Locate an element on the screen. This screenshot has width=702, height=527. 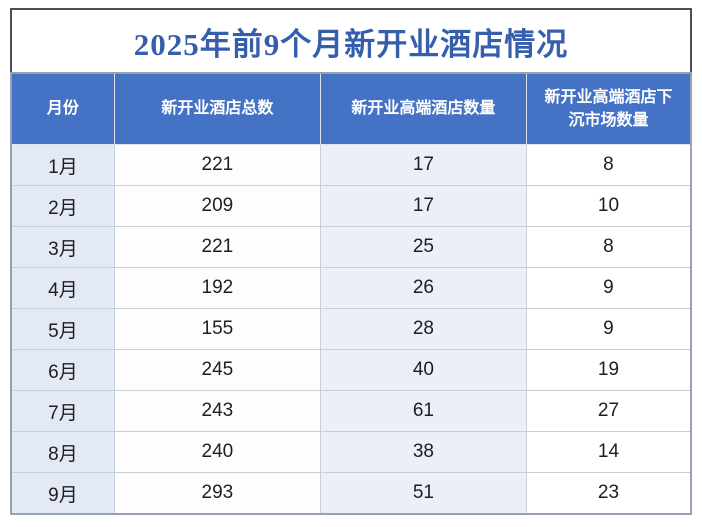
cell-month: 5月 is located at coordinates (62, 329).